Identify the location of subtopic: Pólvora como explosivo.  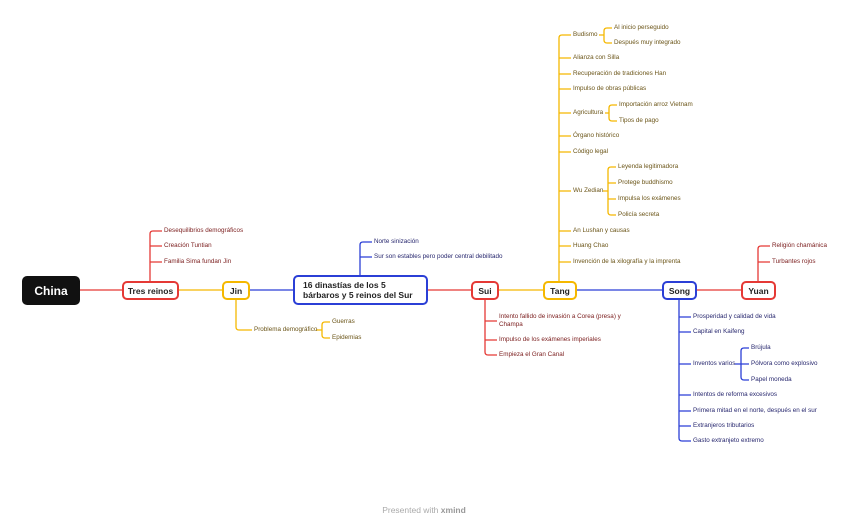
(784, 363).